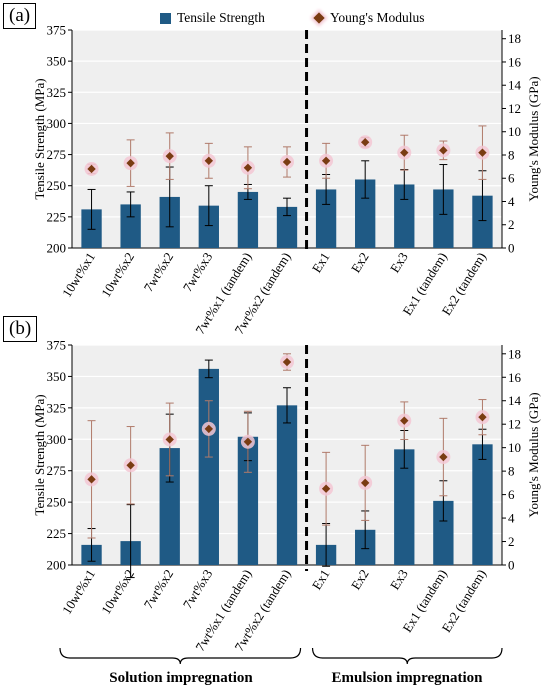 Image resolution: width=550 pixels, height=694 pixels. What do you see at coordinates (511, 154) in the screenshot?
I see `y-tick-label-right: 8` at bounding box center [511, 154].